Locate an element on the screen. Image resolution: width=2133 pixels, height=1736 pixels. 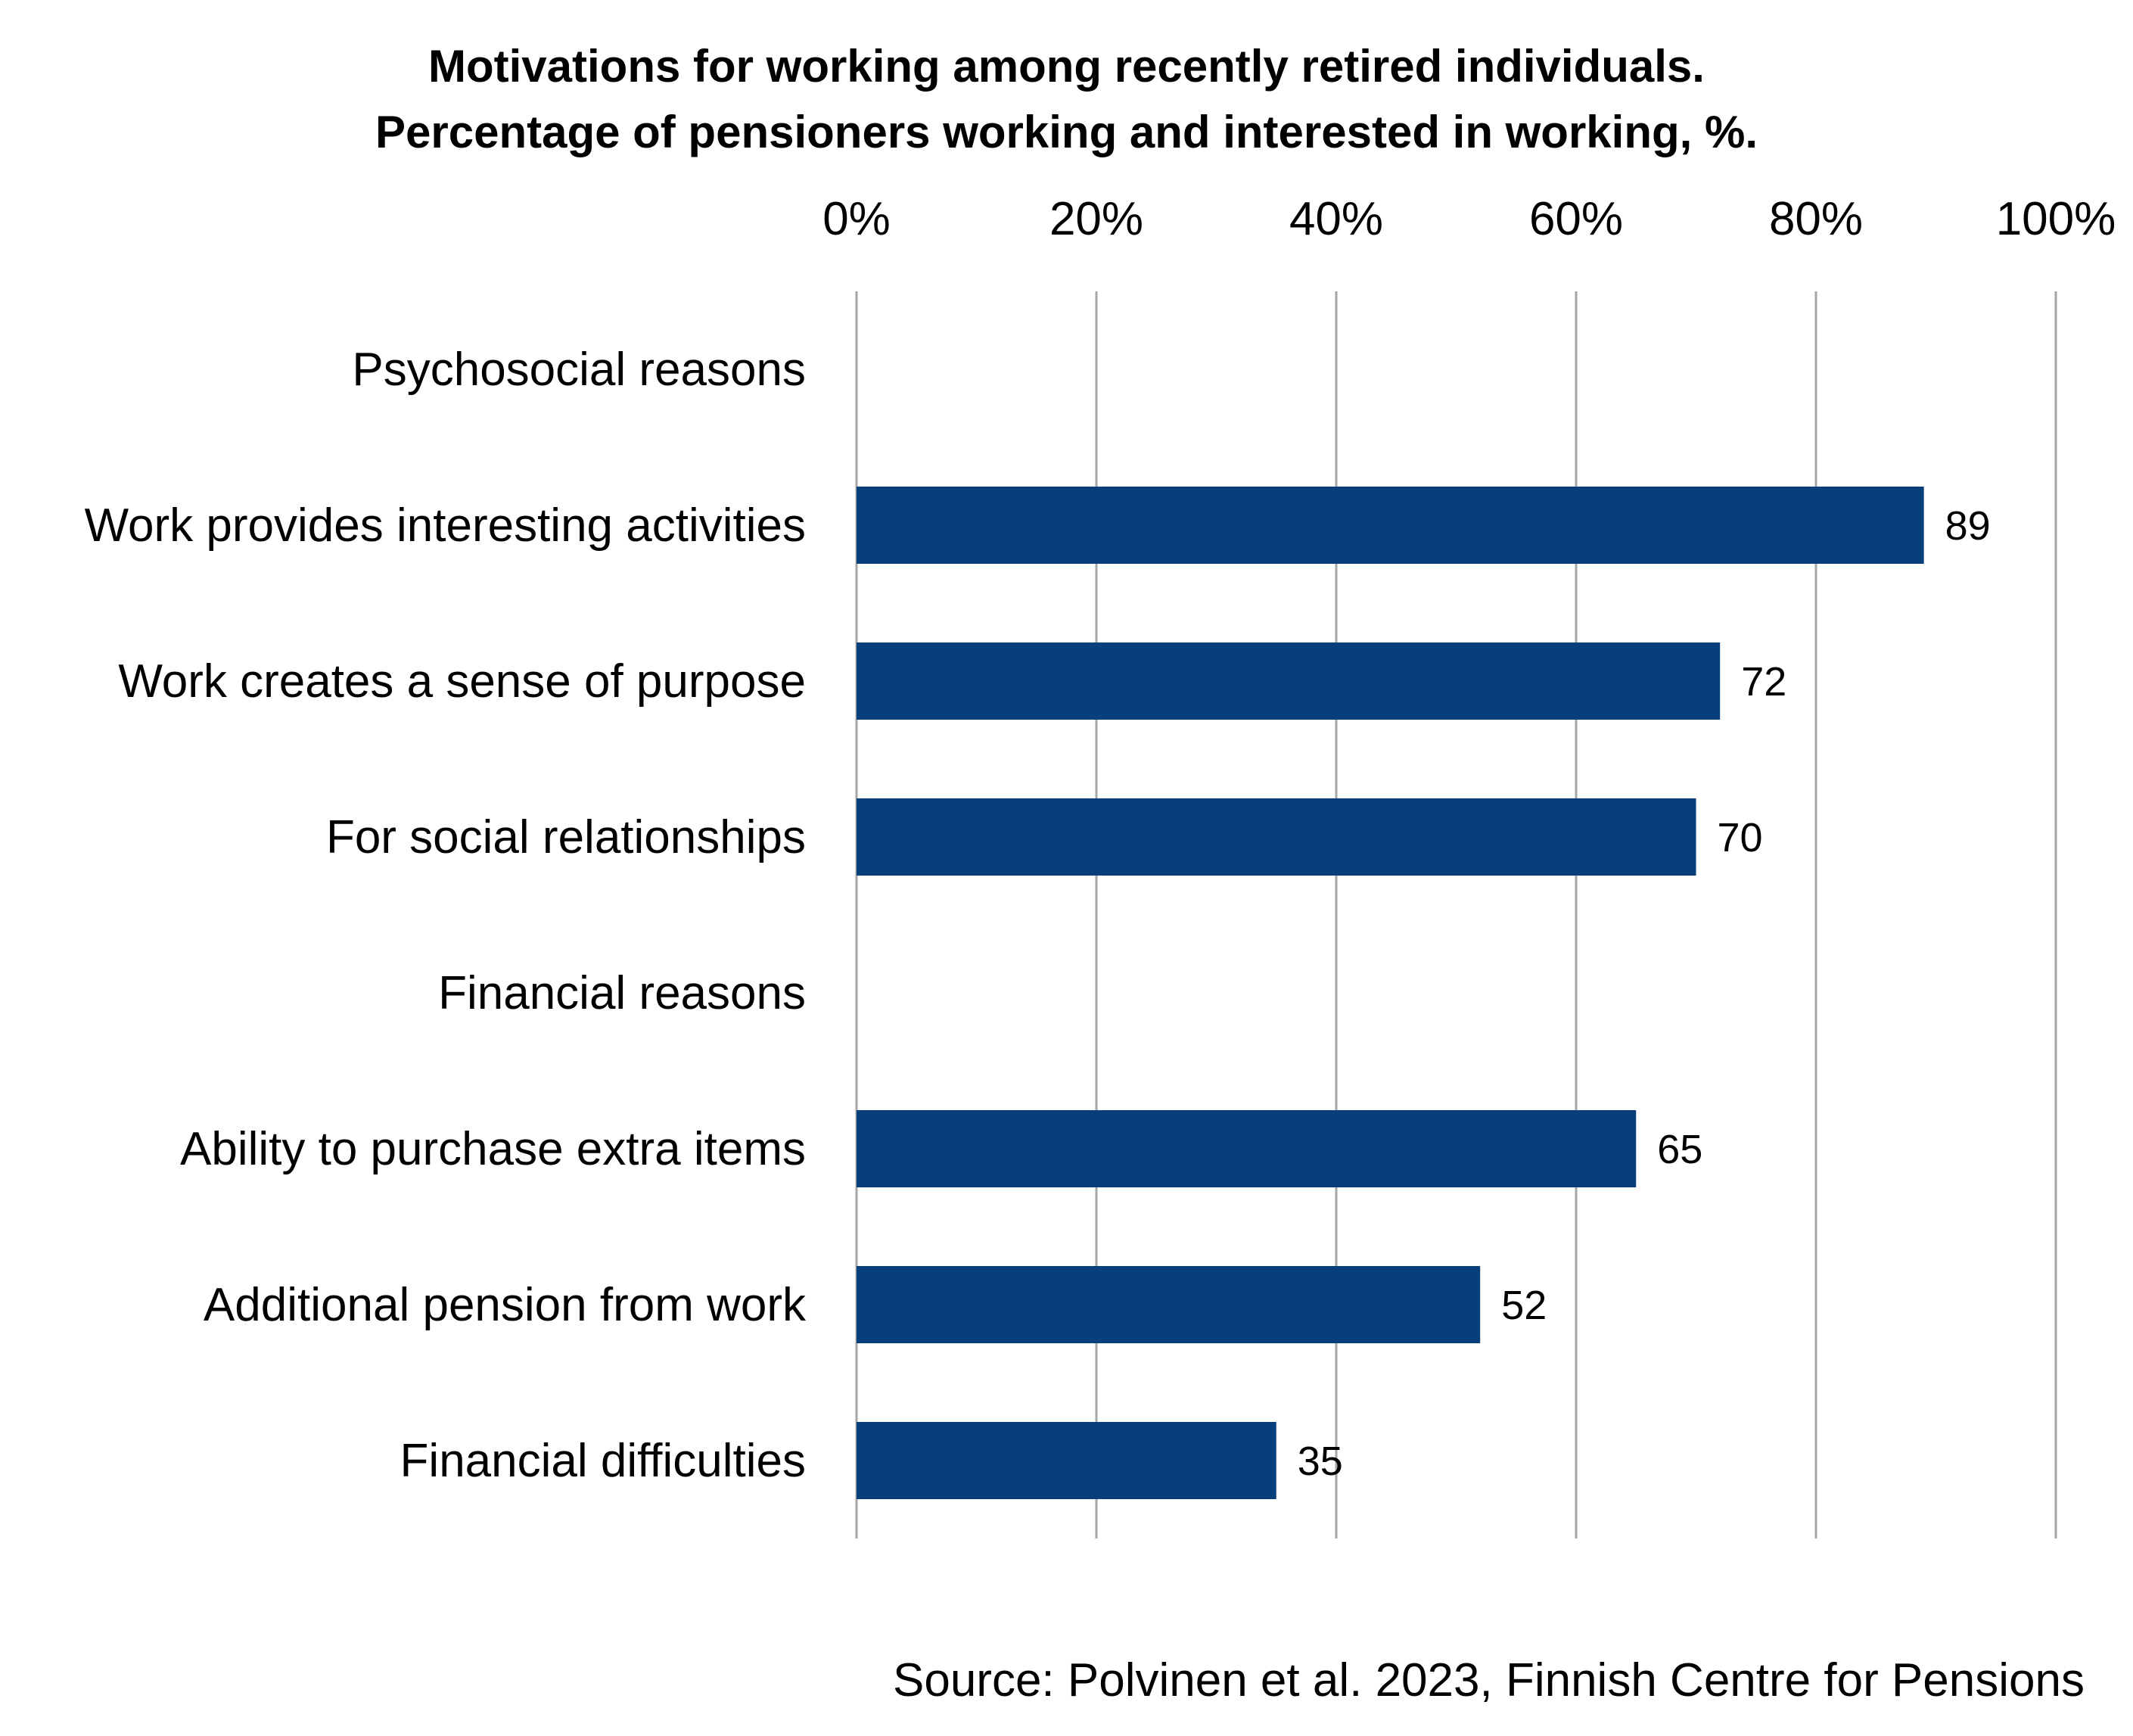
data-label: 70 is located at coordinates (1740, 837).